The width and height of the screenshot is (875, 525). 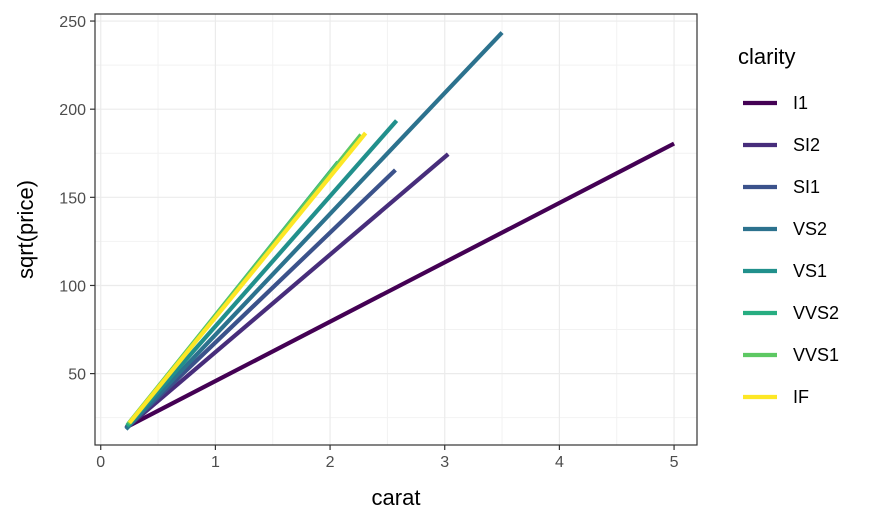 What do you see at coordinates (72, 198) in the screenshot?
I see `y-tick-label: 150` at bounding box center [72, 198].